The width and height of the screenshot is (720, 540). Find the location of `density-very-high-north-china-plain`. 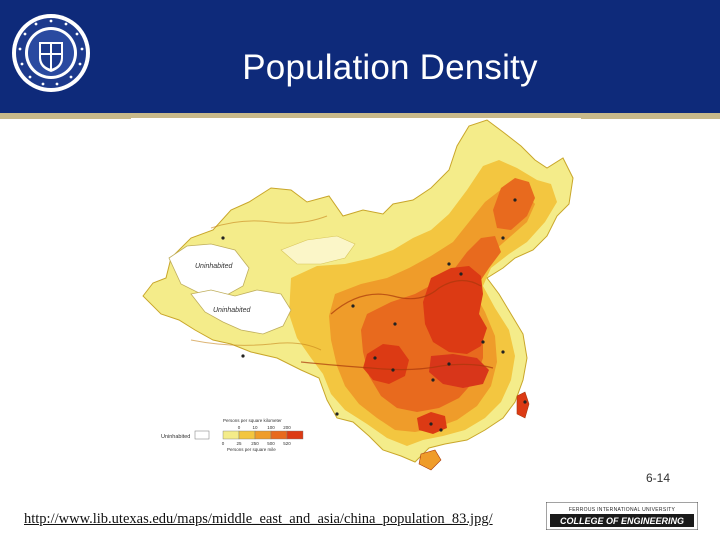

density-very-high-north-china-plain is located at coordinates (455, 310).